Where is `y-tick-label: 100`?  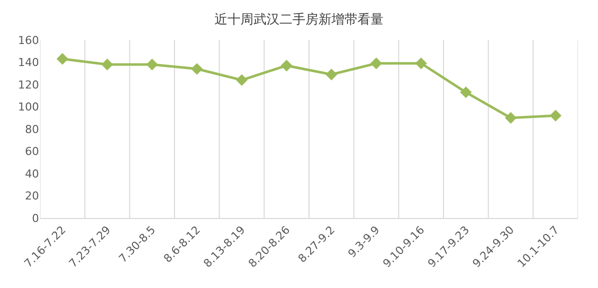 y-tick-label: 100 is located at coordinates (28, 107).